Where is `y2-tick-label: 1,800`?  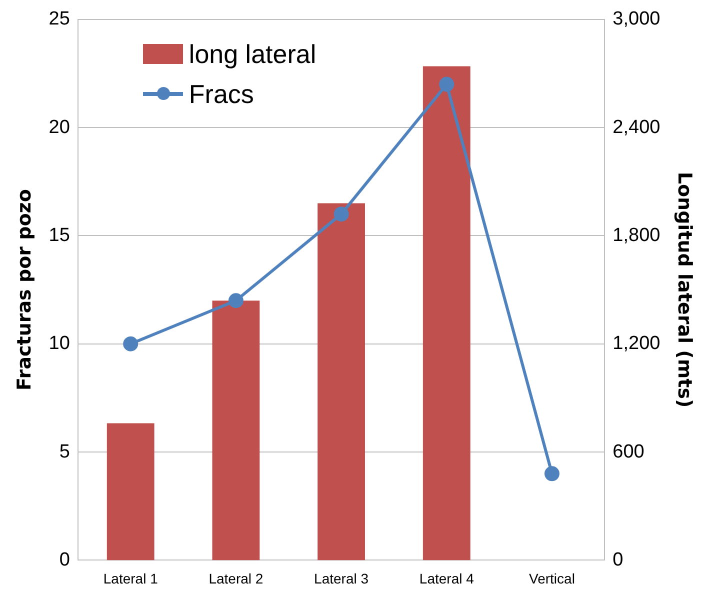 y2-tick-label: 1,800 is located at coordinates (636, 235).